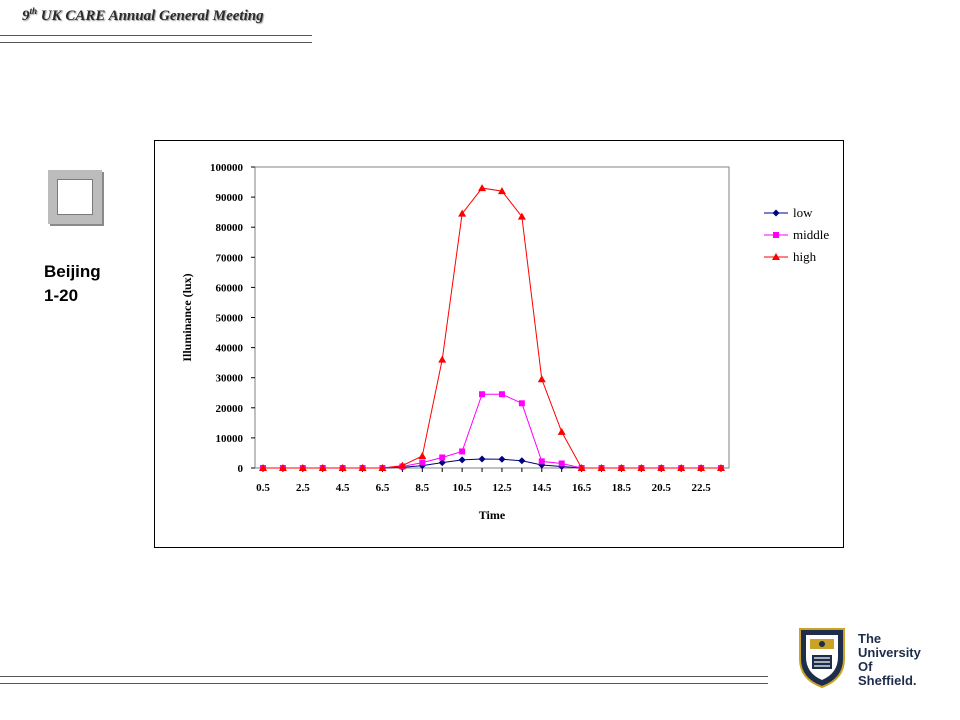 This screenshot has height=720, width=960. Describe the element at coordinates (887, 680) in the screenshot. I see `logo-line: Sheffield.` at that location.